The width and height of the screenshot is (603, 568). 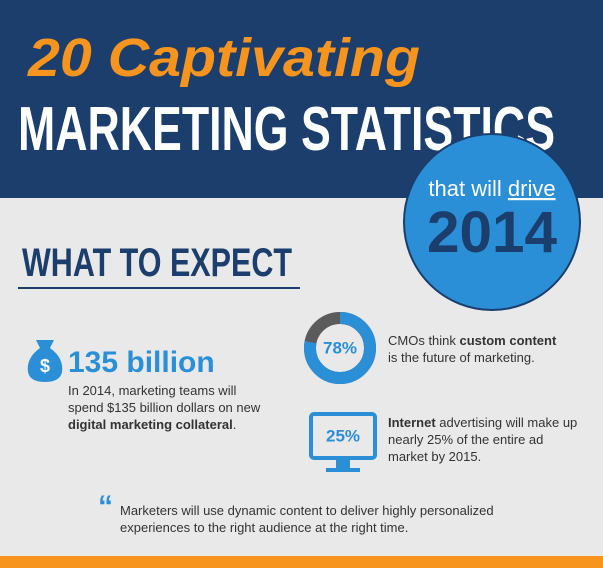 I want to click on money-bag-icon, so click(x=45, y=361).